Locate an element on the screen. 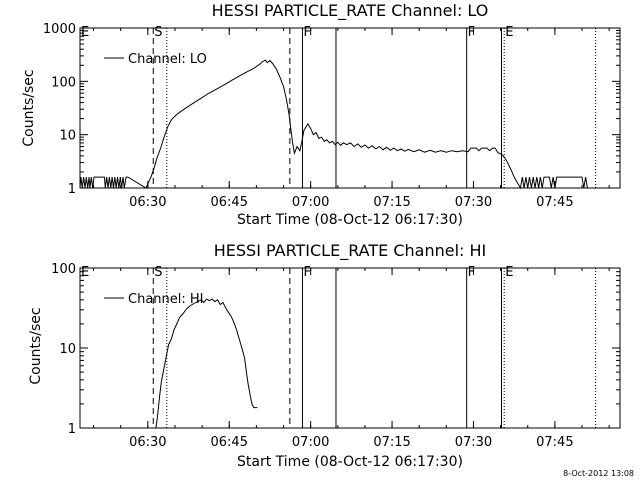 Image resolution: width=640 pixels, height=480 pixels. chart-title: HESSI PARTICLE_RATE Channel: HI is located at coordinates (350, 251).